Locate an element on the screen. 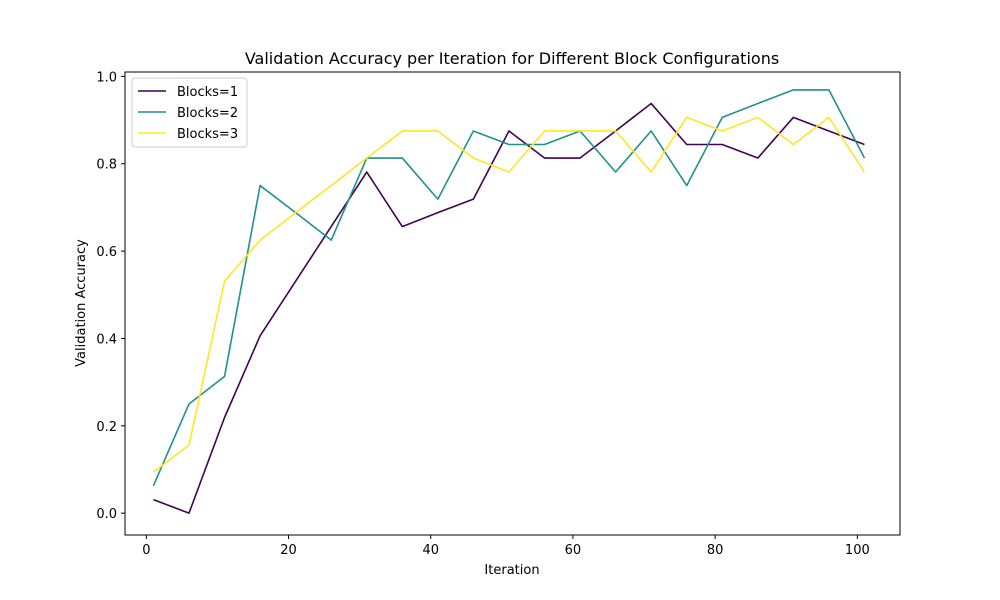 The width and height of the screenshot is (1000, 600). x-tick-label: 80 is located at coordinates (715, 550).